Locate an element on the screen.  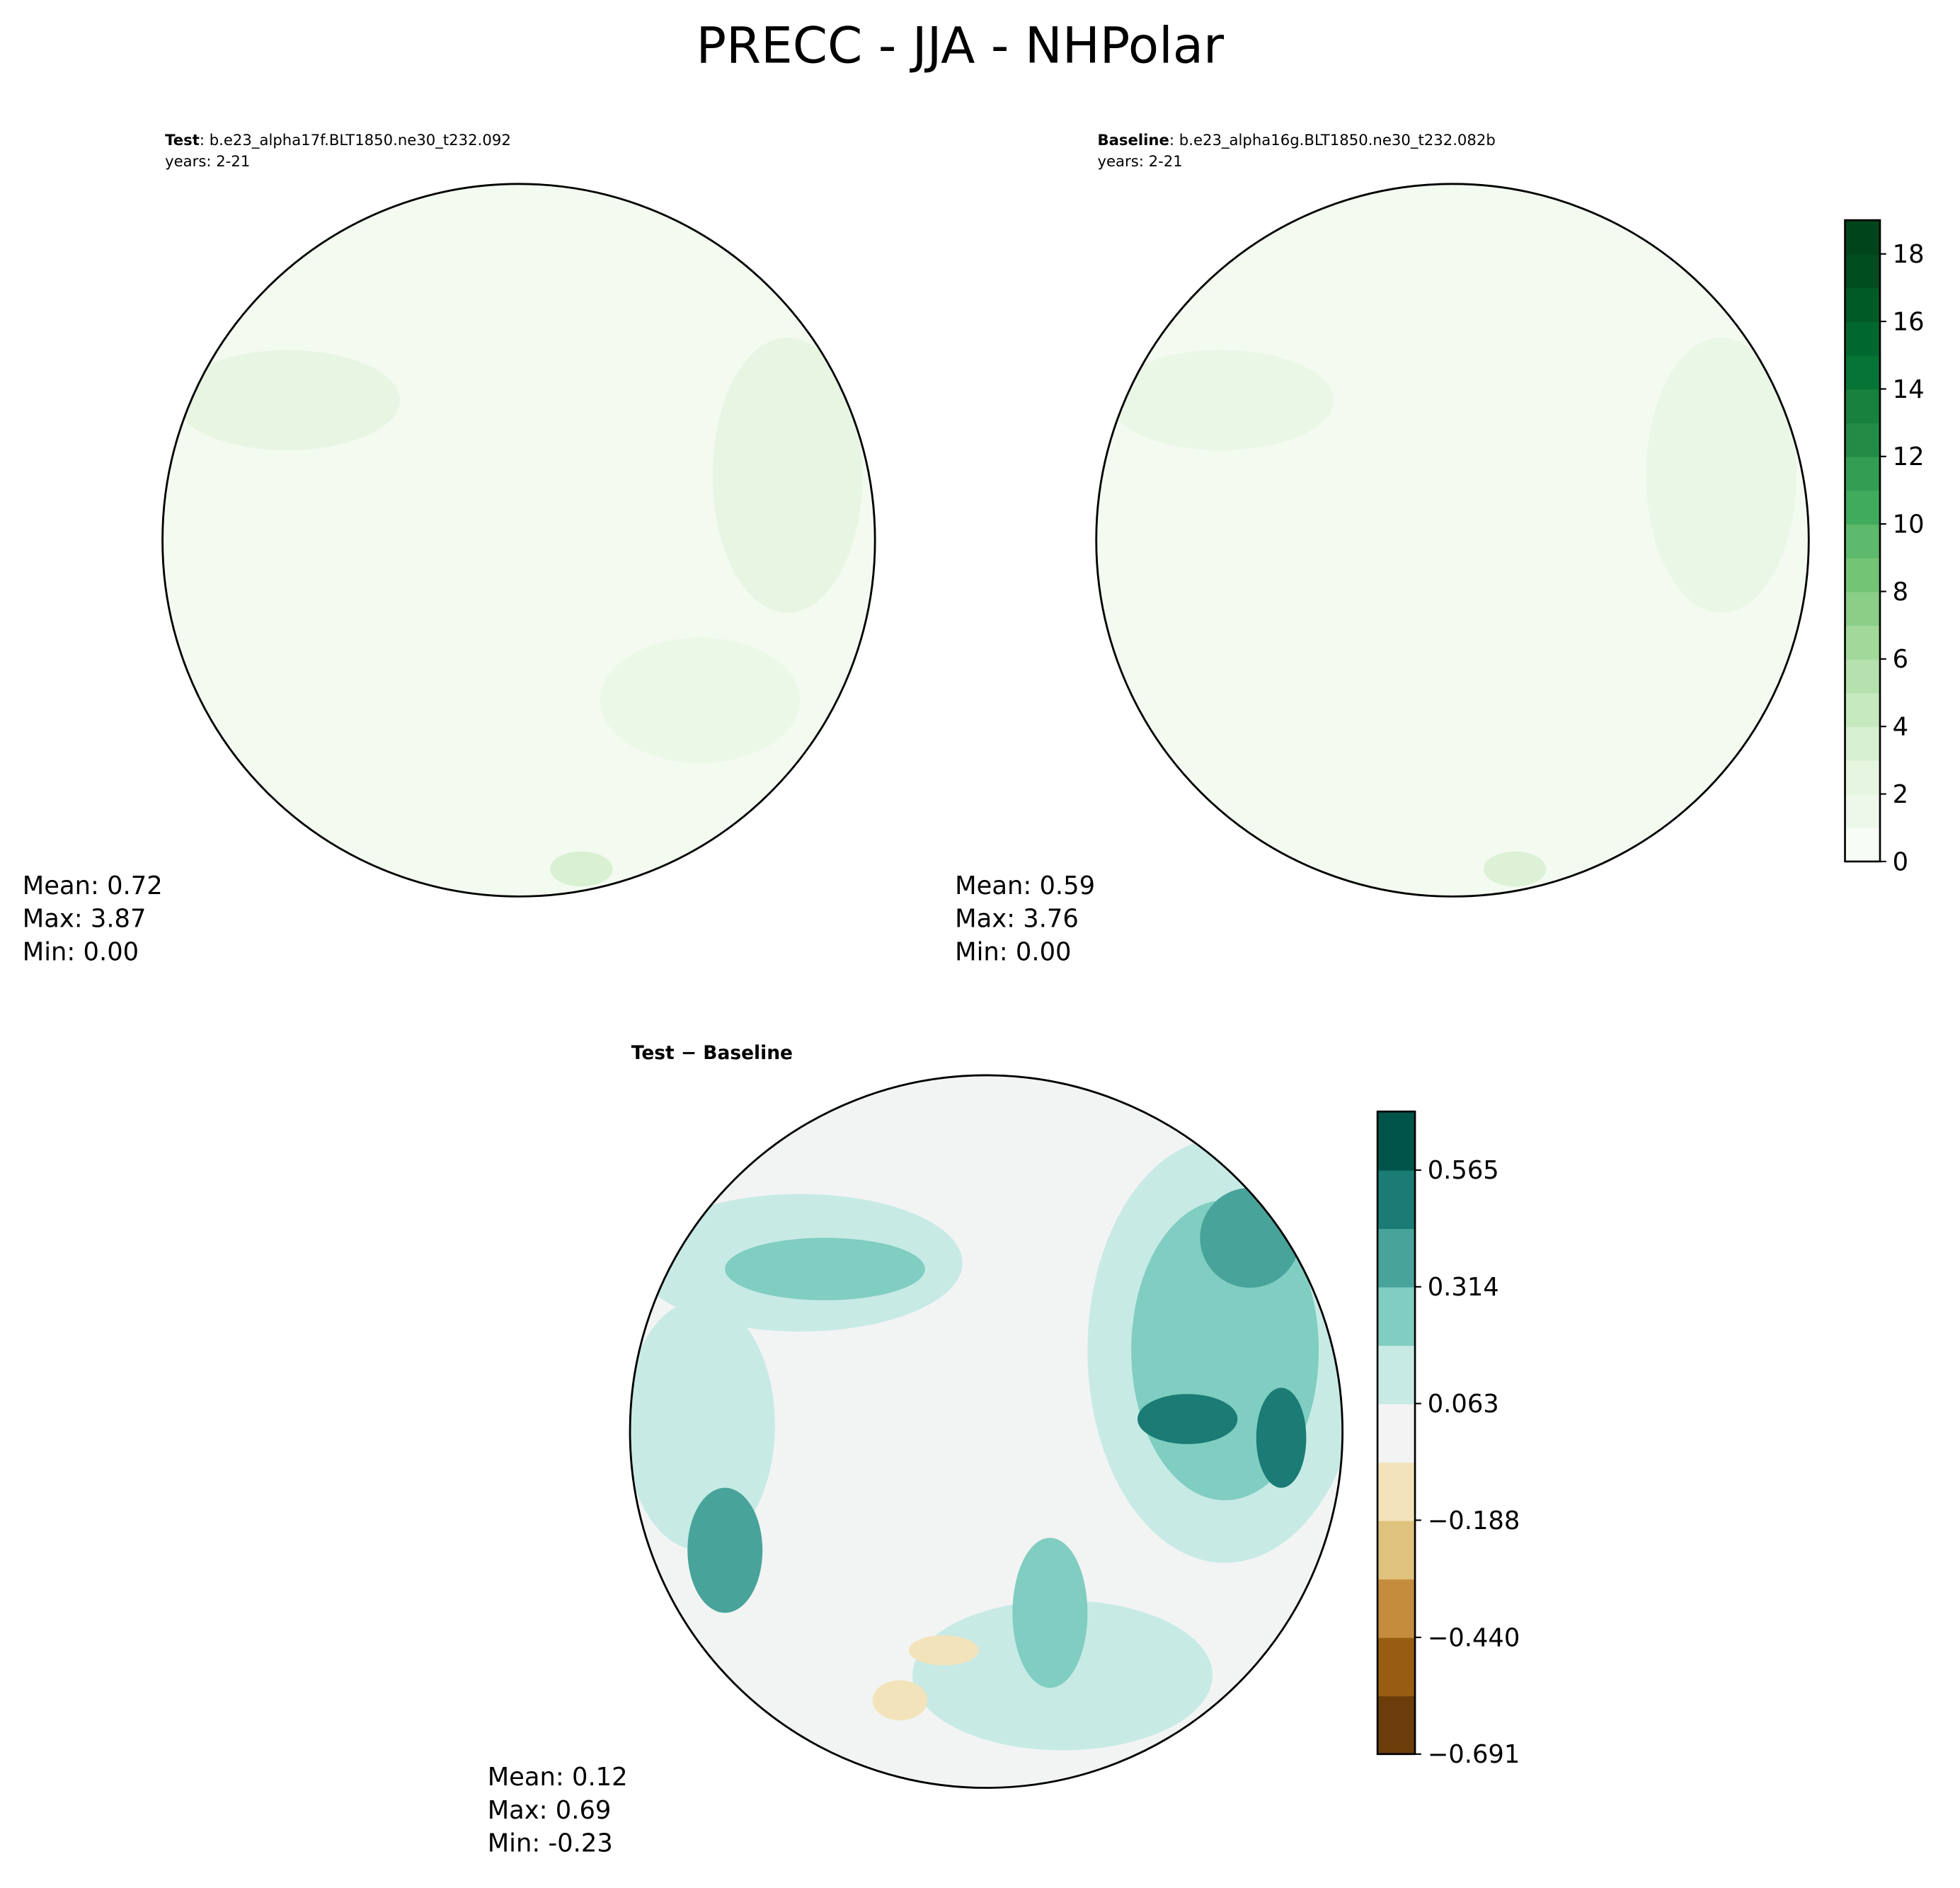
panel-title: Test − Baseline is located at coordinates (712, 1053).